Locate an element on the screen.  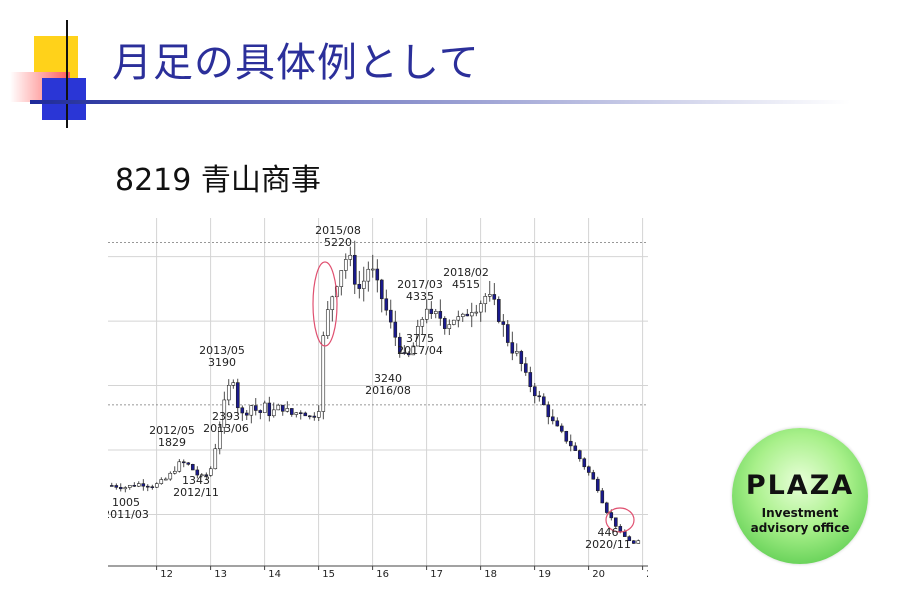
highlight-circle-2015 is located at coordinates (325, 304).